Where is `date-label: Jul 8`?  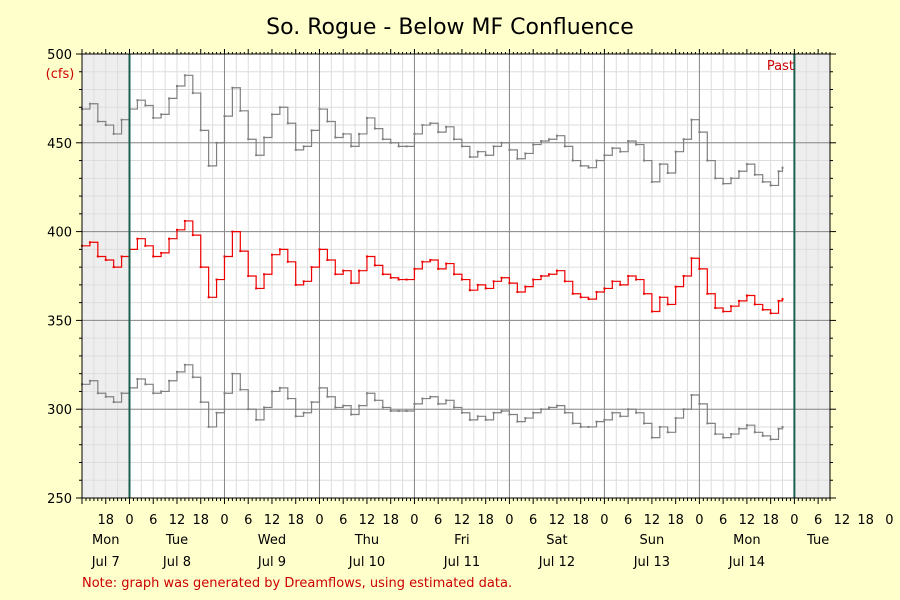 date-label: Jul 8 is located at coordinates (176, 562).